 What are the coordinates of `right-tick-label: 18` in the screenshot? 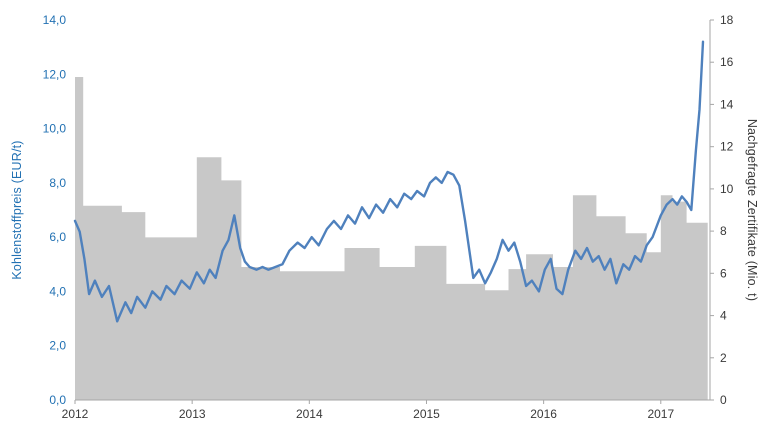 It's located at (727, 20).